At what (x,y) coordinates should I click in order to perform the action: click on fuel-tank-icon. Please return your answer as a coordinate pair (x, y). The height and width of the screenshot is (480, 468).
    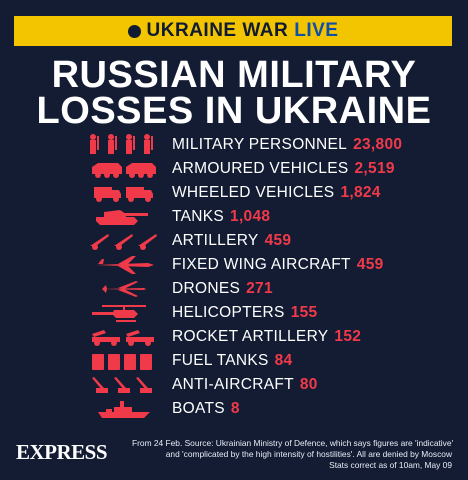
    Looking at the image, I should click on (122, 362).